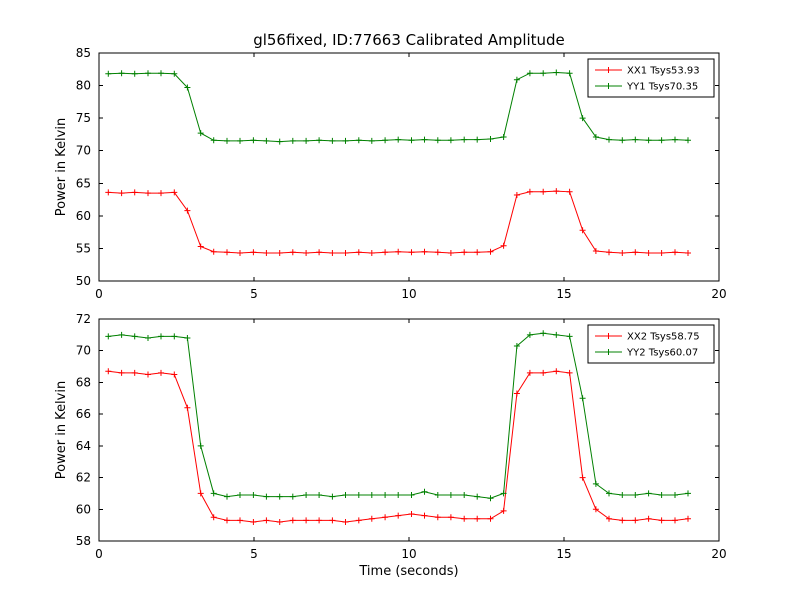 Image resolution: width=800 pixels, height=600 pixels. I want to click on series-markers-xx1, so click(398, 222).